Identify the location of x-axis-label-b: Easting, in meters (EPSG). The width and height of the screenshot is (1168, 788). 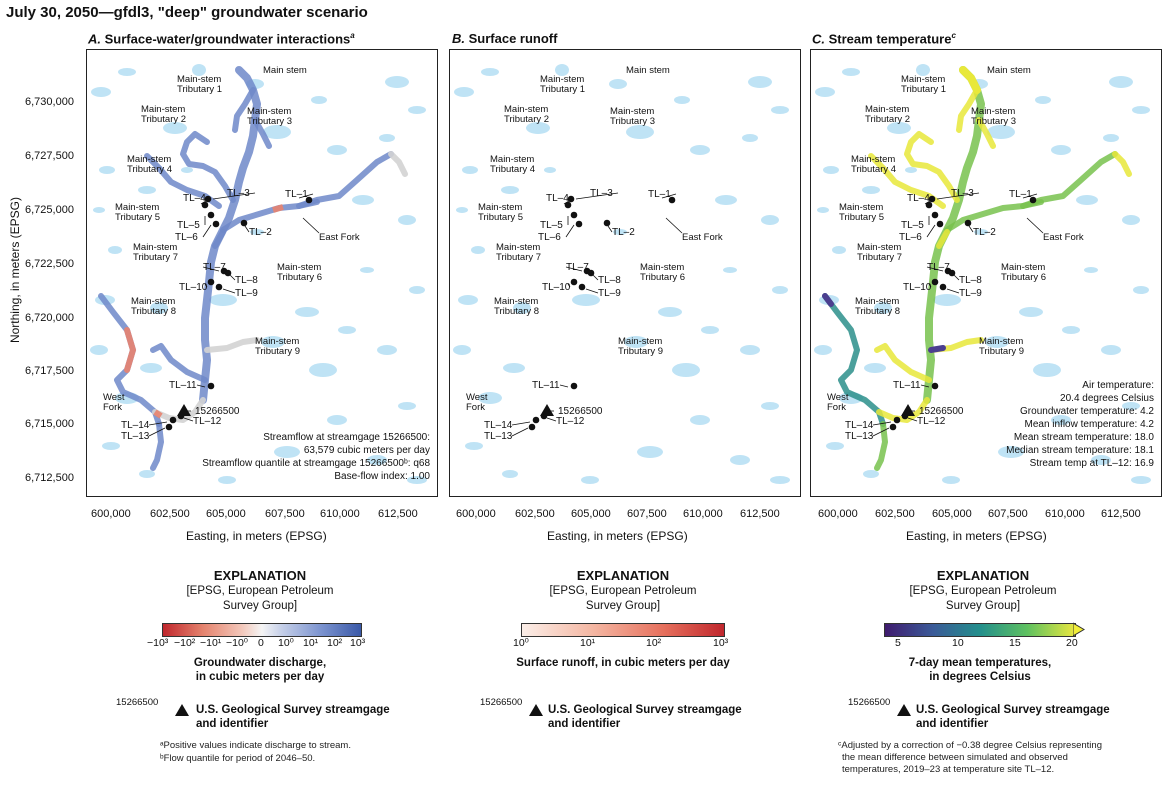
(617, 536).